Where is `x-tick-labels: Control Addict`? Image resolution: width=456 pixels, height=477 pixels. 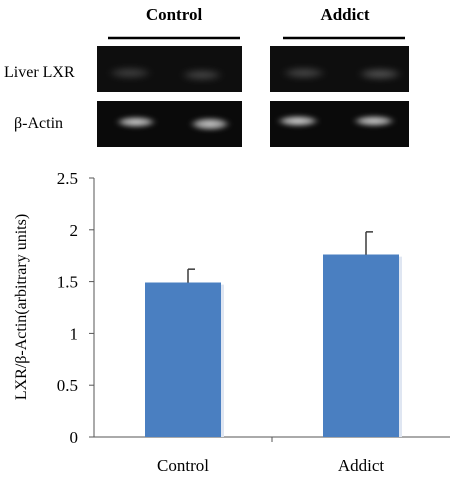
x-tick-labels: Control Addict is located at coordinates (270, 465).